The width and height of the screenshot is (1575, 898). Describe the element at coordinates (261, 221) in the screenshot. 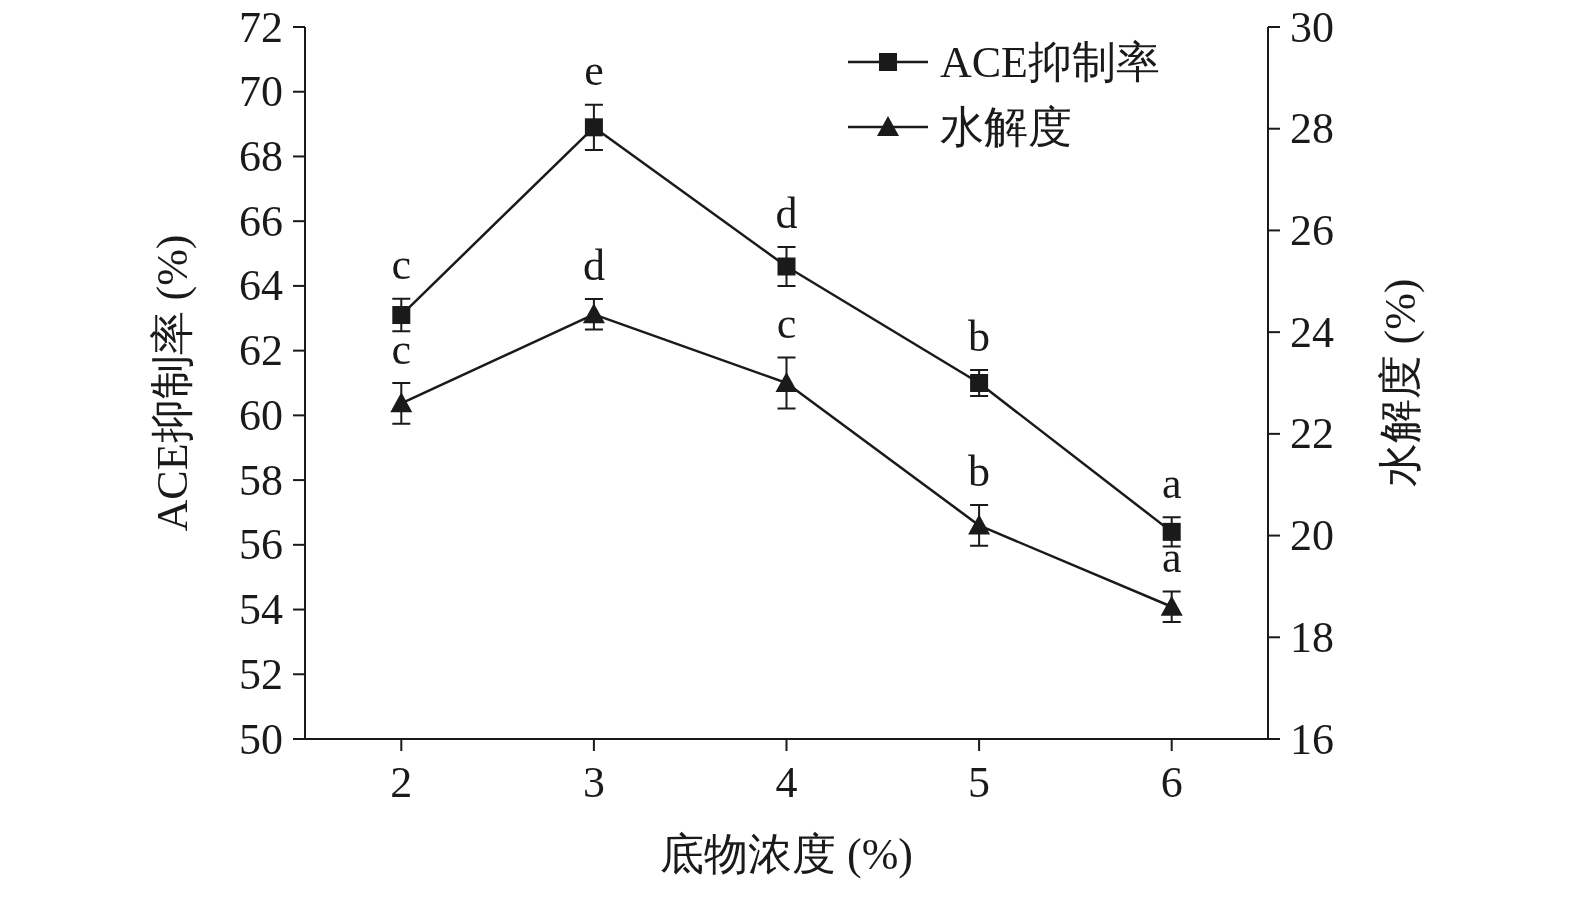

I see `y-tick-label: 66` at that location.